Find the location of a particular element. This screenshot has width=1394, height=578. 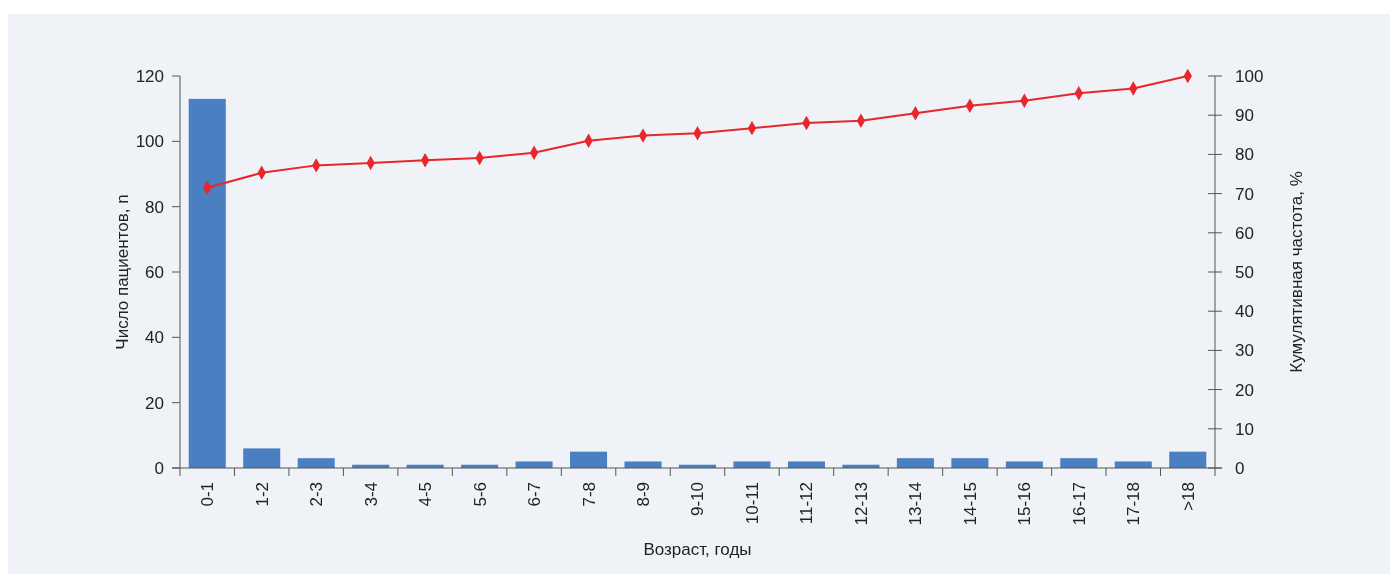

x-tick-label: 7-8 is located at coordinates (589, 494).